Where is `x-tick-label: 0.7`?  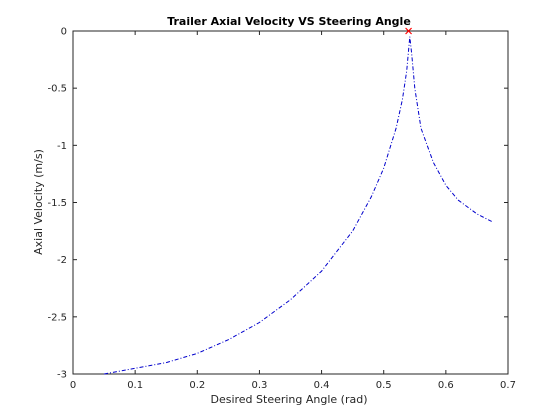
x-tick-label: 0.7 is located at coordinates (508, 385).